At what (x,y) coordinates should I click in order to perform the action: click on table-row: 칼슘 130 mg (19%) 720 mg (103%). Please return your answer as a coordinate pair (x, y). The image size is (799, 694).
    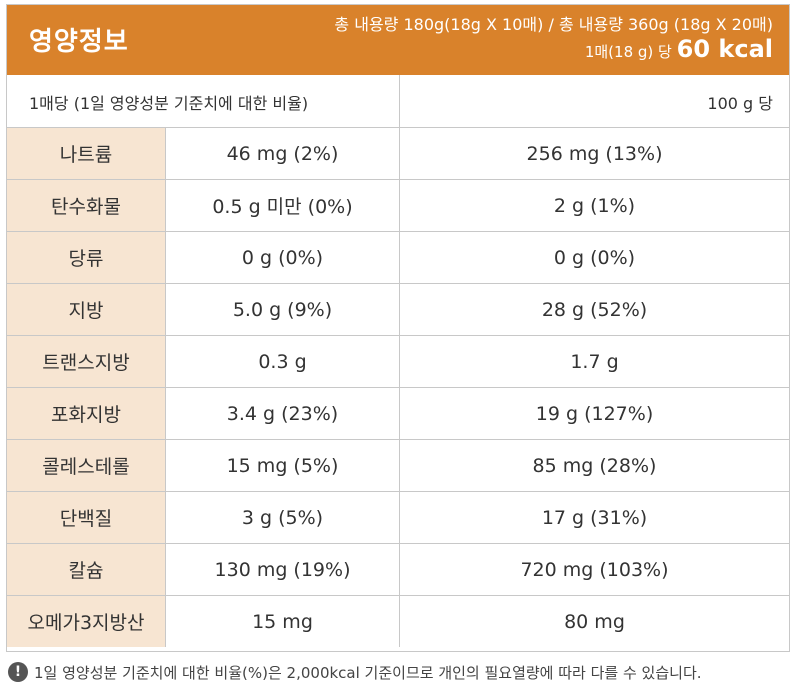
    Looking at the image, I should click on (398, 570).